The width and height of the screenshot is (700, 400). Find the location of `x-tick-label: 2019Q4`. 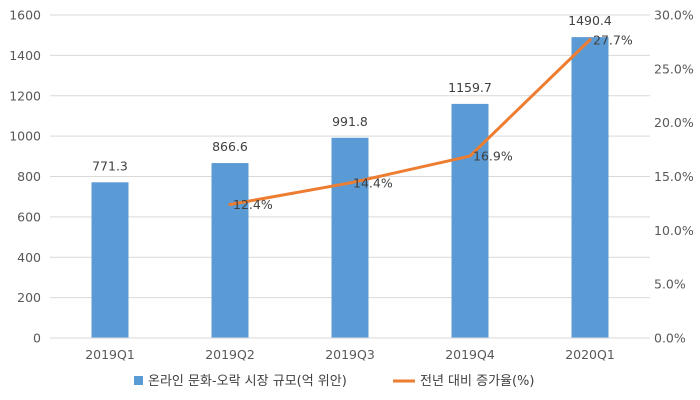

x-tick-label: 2019Q4 is located at coordinates (470, 354).